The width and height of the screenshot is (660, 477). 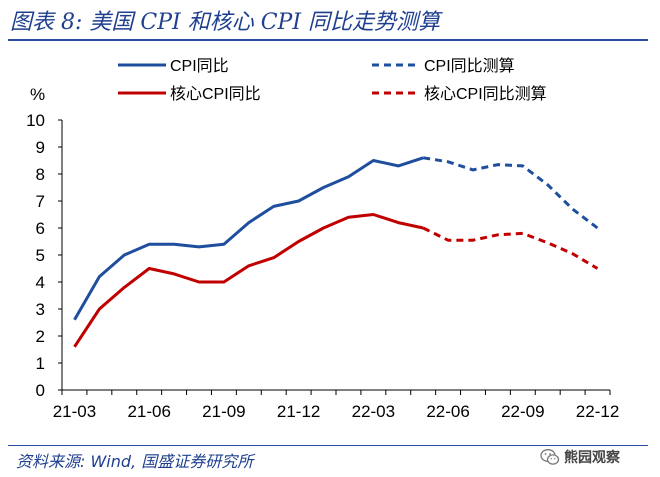 What do you see at coordinates (215, 94) in the screenshot?
I see `legend-label: 核心CPI同比` at bounding box center [215, 94].